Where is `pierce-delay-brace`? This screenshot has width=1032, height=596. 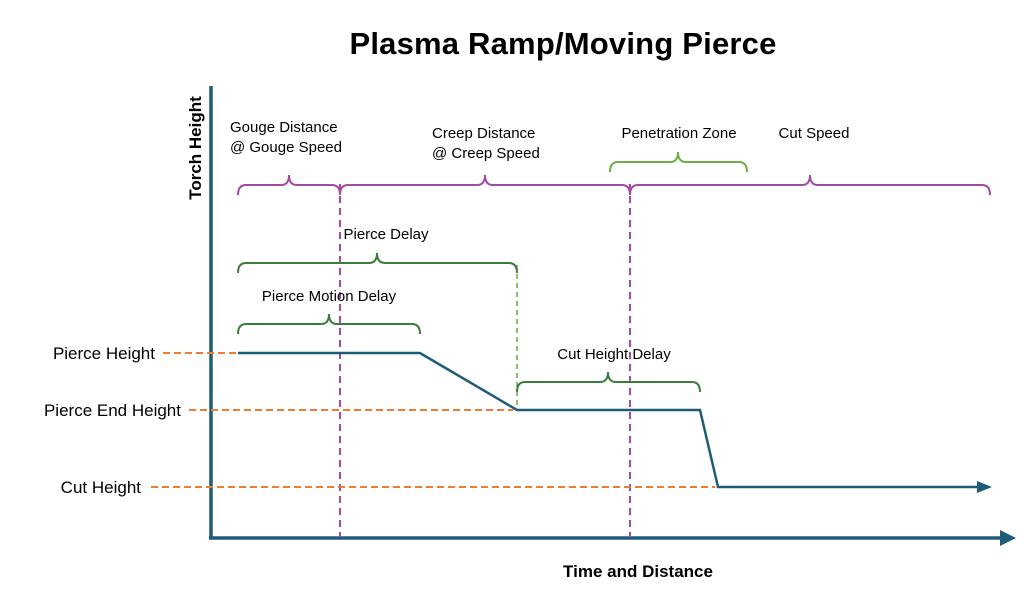 pierce-delay-brace is located at coordinates (377, 263).